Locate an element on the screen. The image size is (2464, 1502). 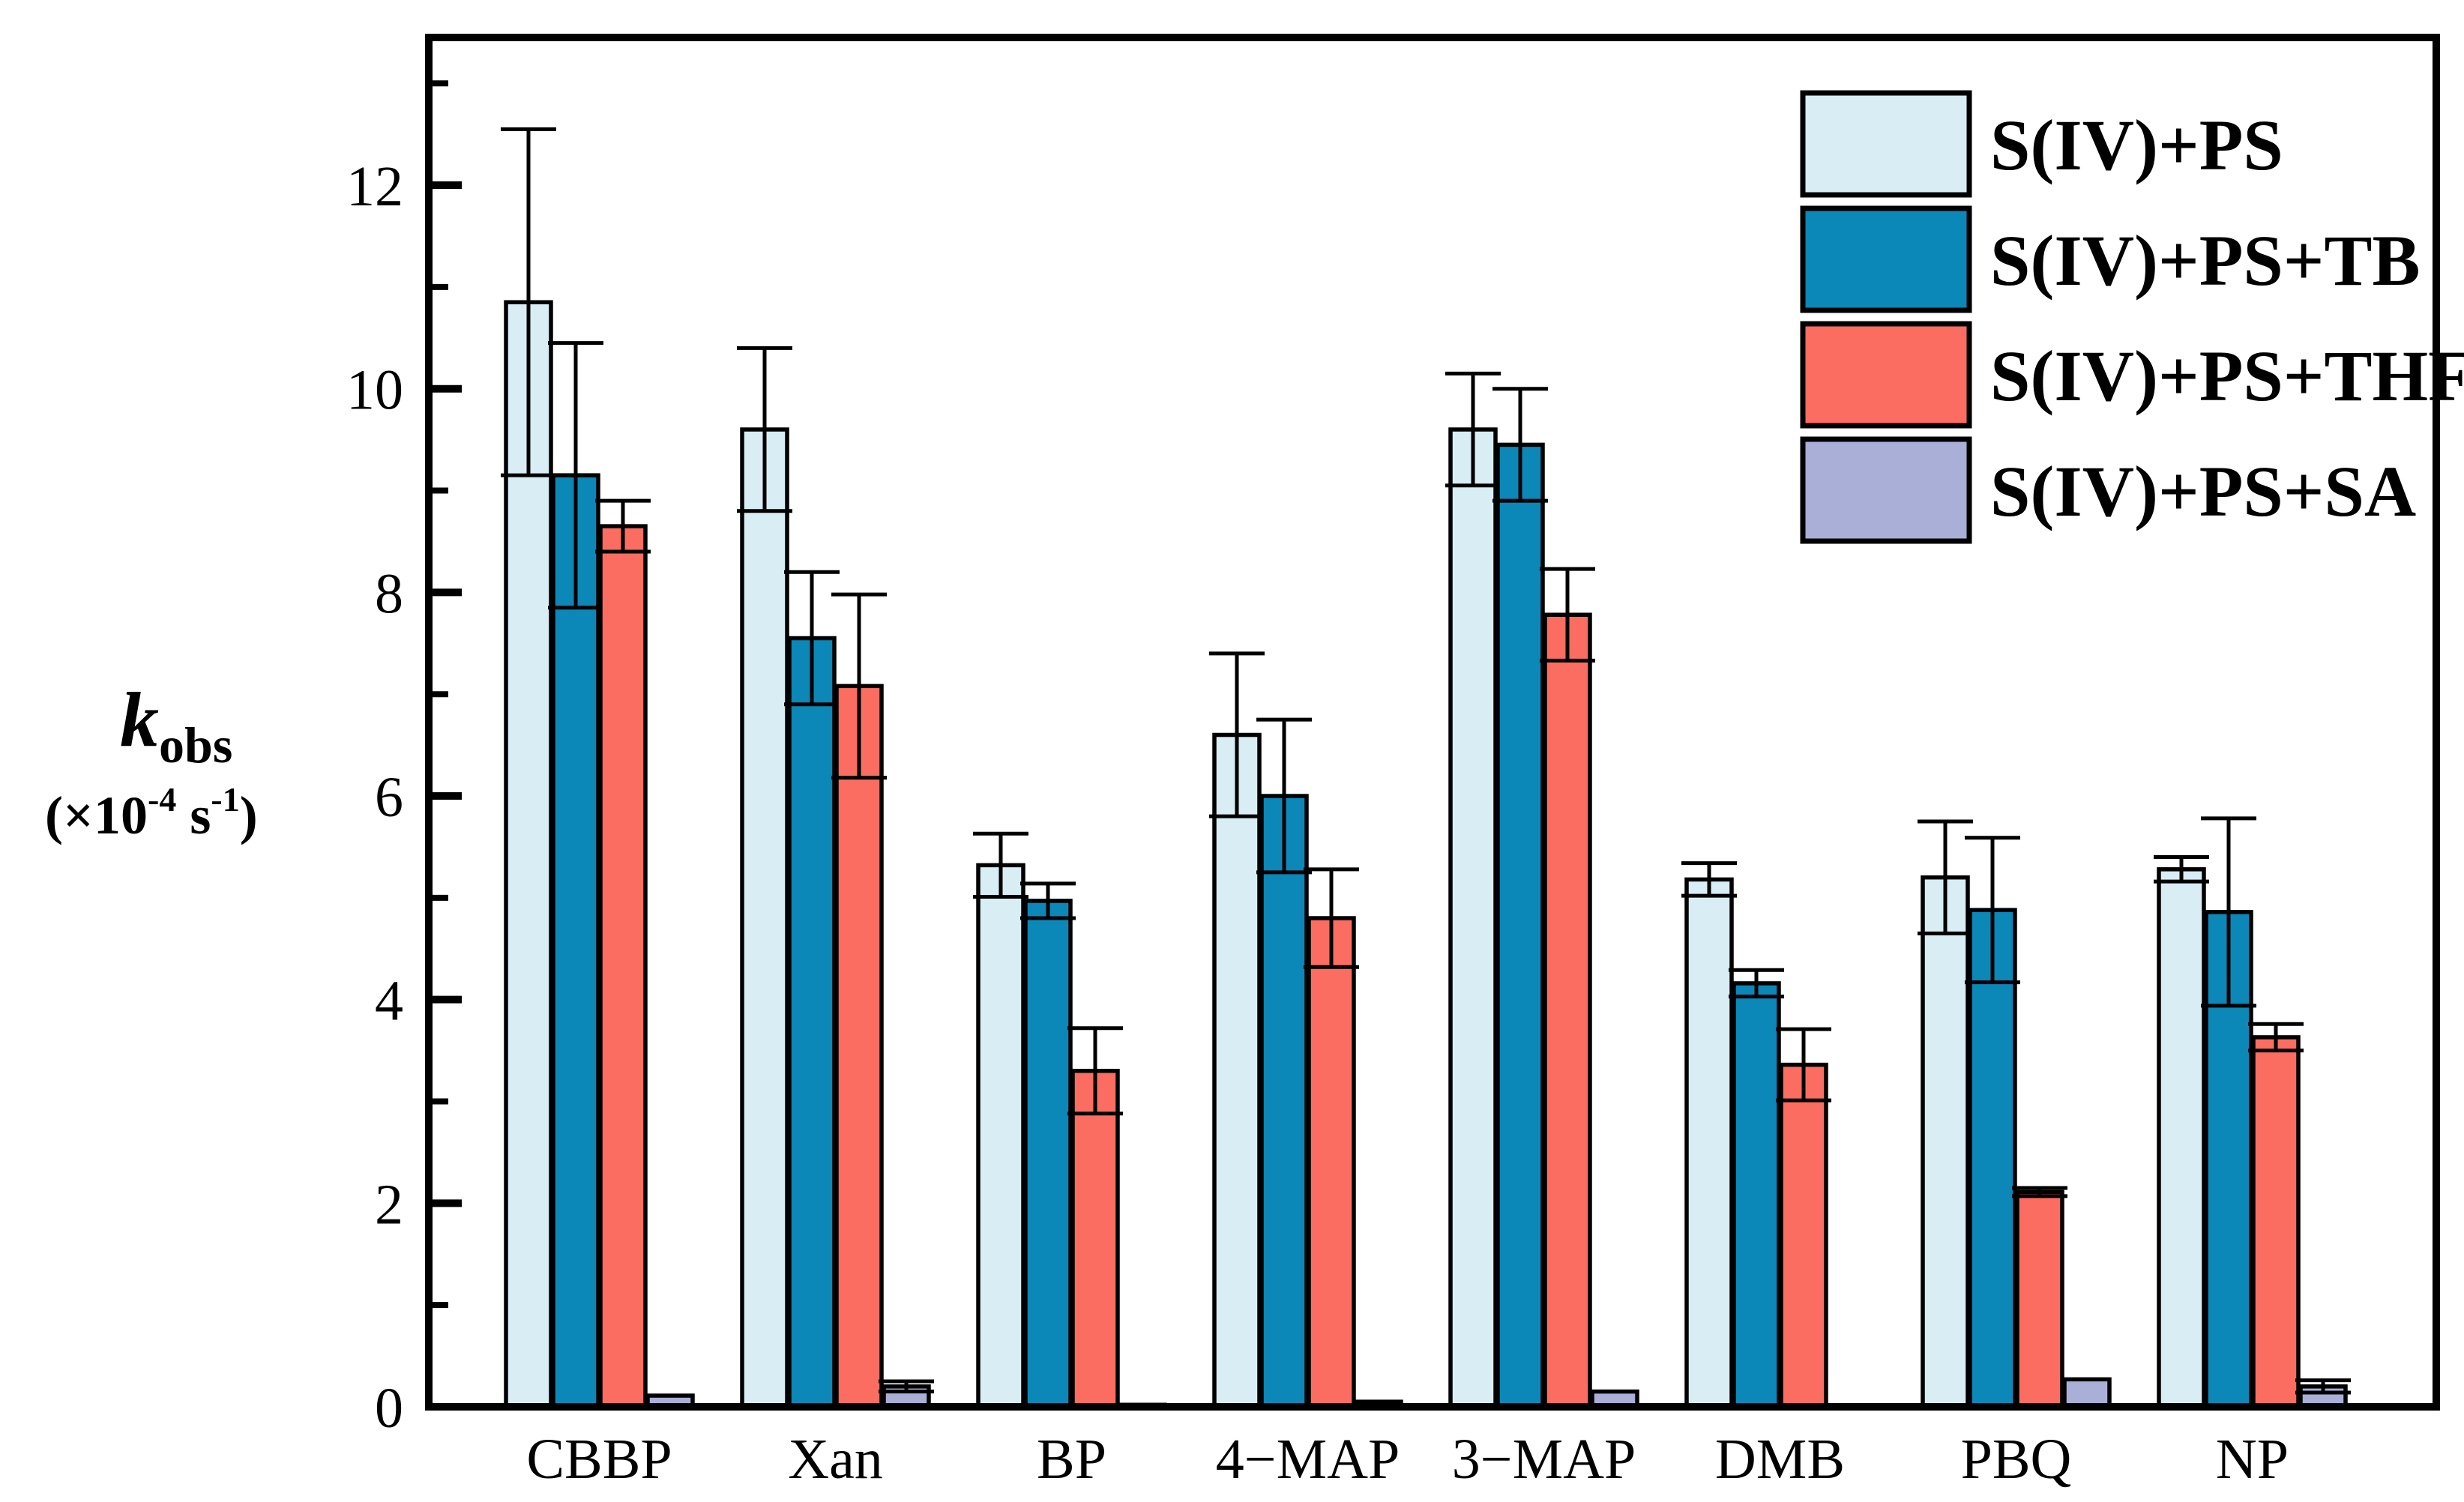
bar-NP-S(IV)+PS is located at coordinates (2181, 1138).